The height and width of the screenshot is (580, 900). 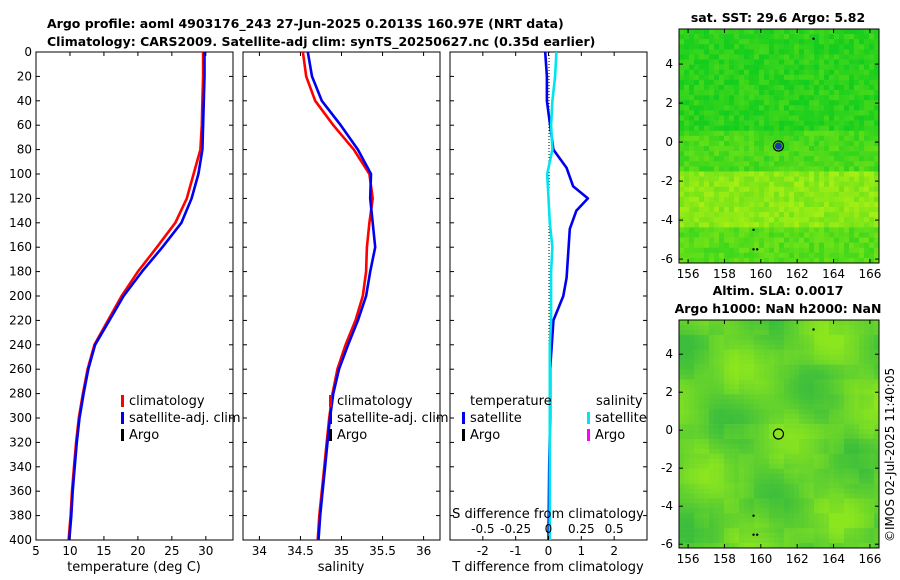 What do you see at coordinates (330, 401) in the screenshot?
I see `salinity-legend-swatch` at bounding box center [330, 401].